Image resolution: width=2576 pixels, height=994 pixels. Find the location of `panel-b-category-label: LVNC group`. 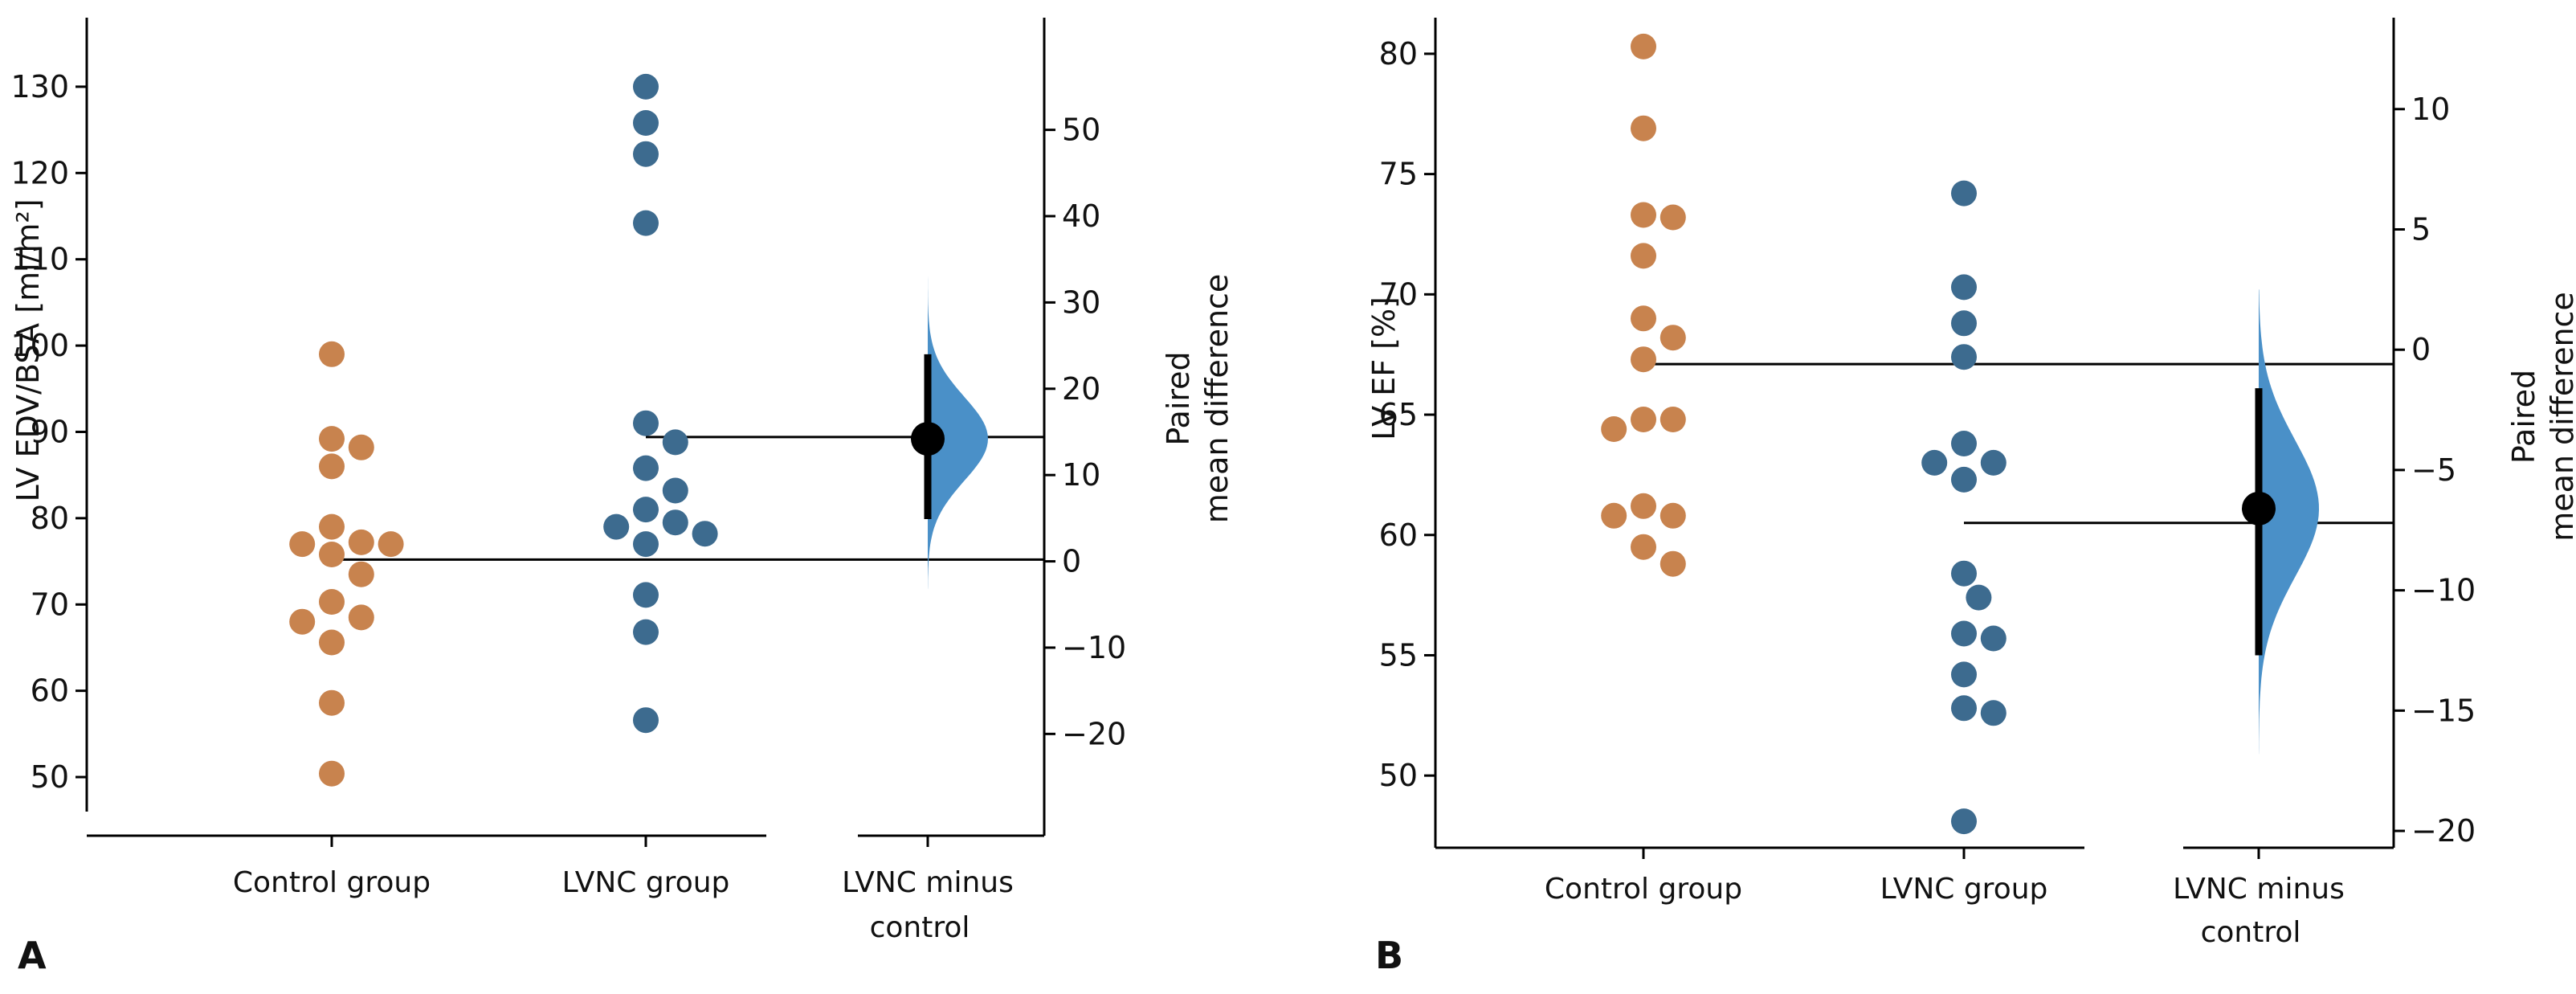

panel-b-category-label: LVNC group is located at coordinates (1964, 890).